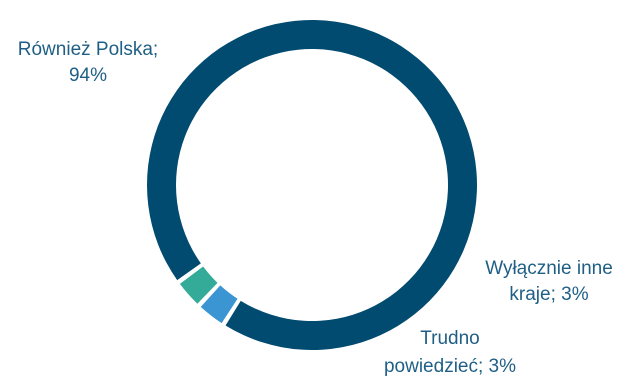  Describe the element at coordinates (450, 352) in the screenshot. I see `label-trudno-powiedziec: Trudno powiedzieć; 3%` at that location.